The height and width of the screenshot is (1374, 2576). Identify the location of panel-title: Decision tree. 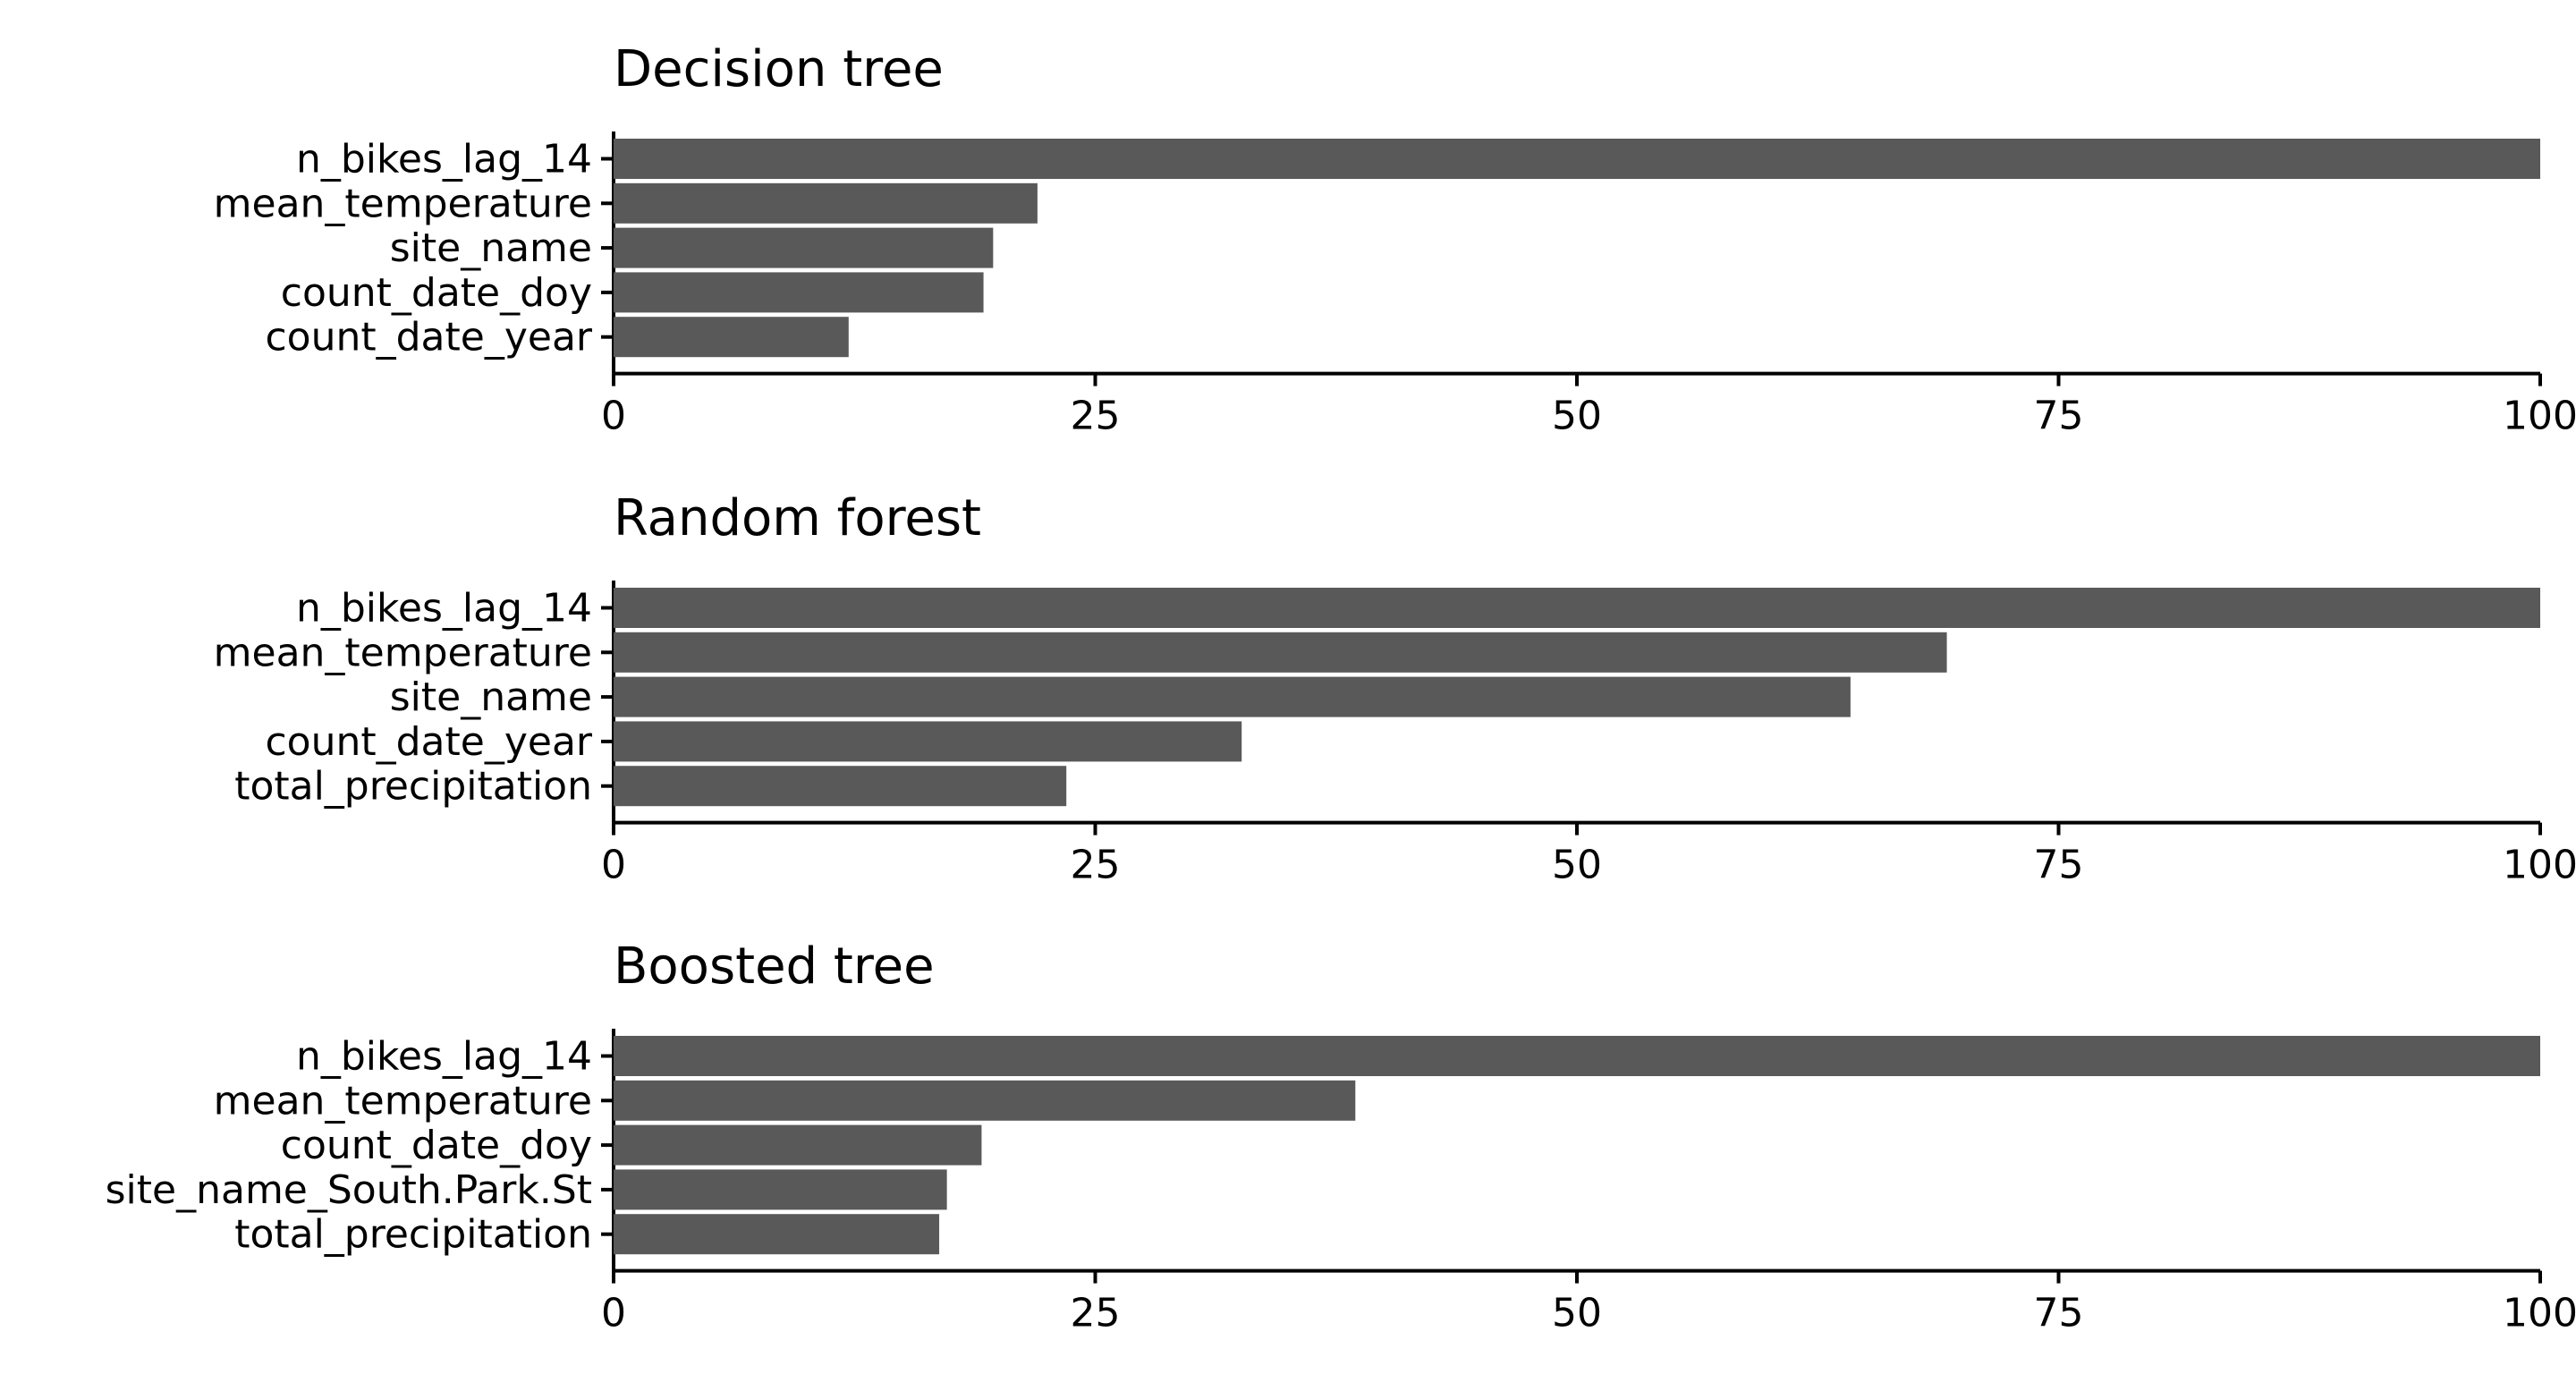
(779, 69).